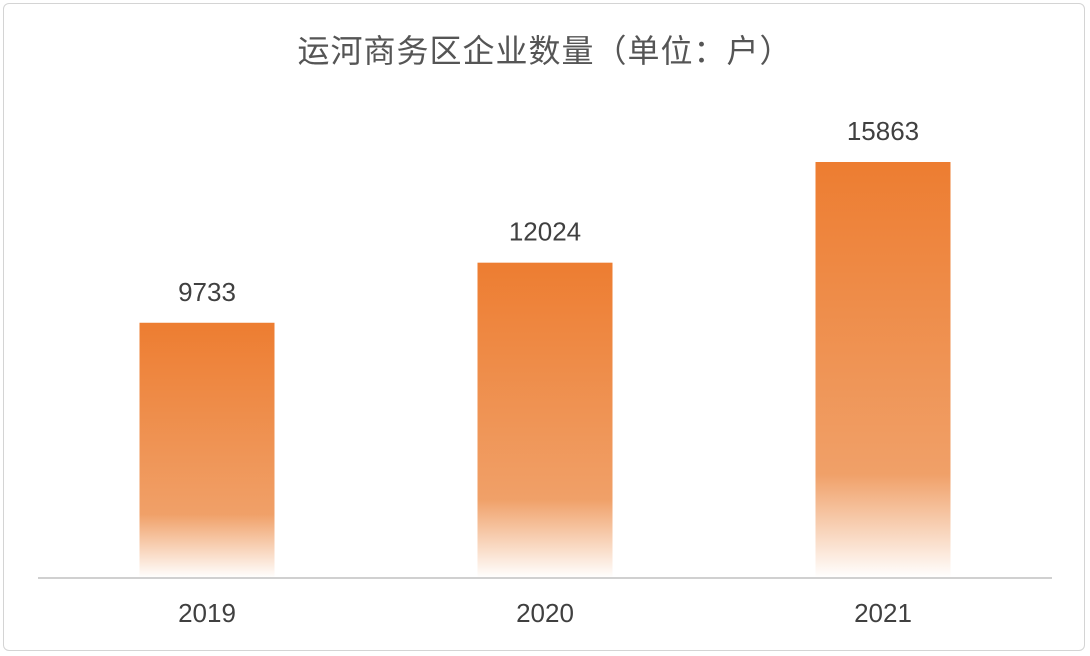 The width and height of the screenshot is (1090, 656). Describe the element at coordinates (545, 613) in the screenshot. I see `x-tick-label-2020: 2020` at that location.